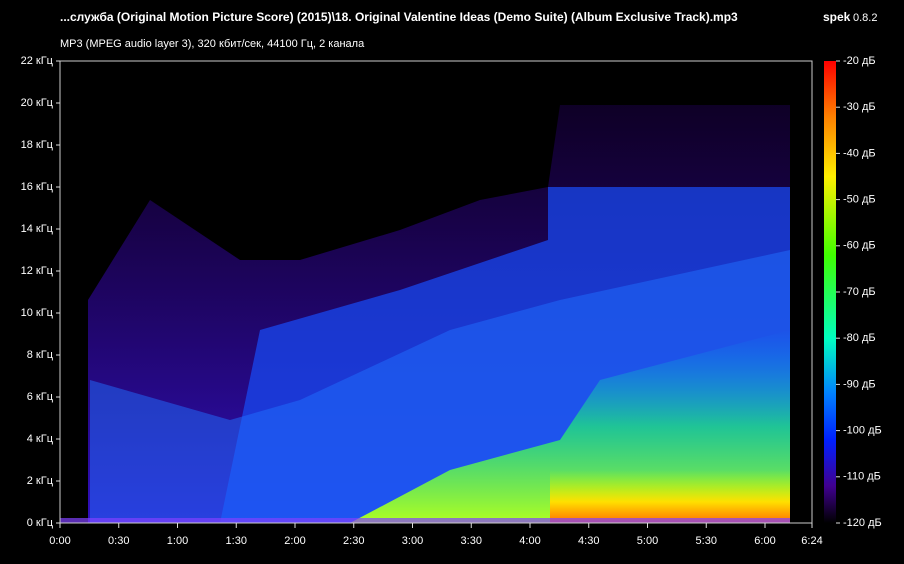 The width and height of the screenshot is (904, 564). I want to click on x-tick-label: 2:00, so click(294, 541).